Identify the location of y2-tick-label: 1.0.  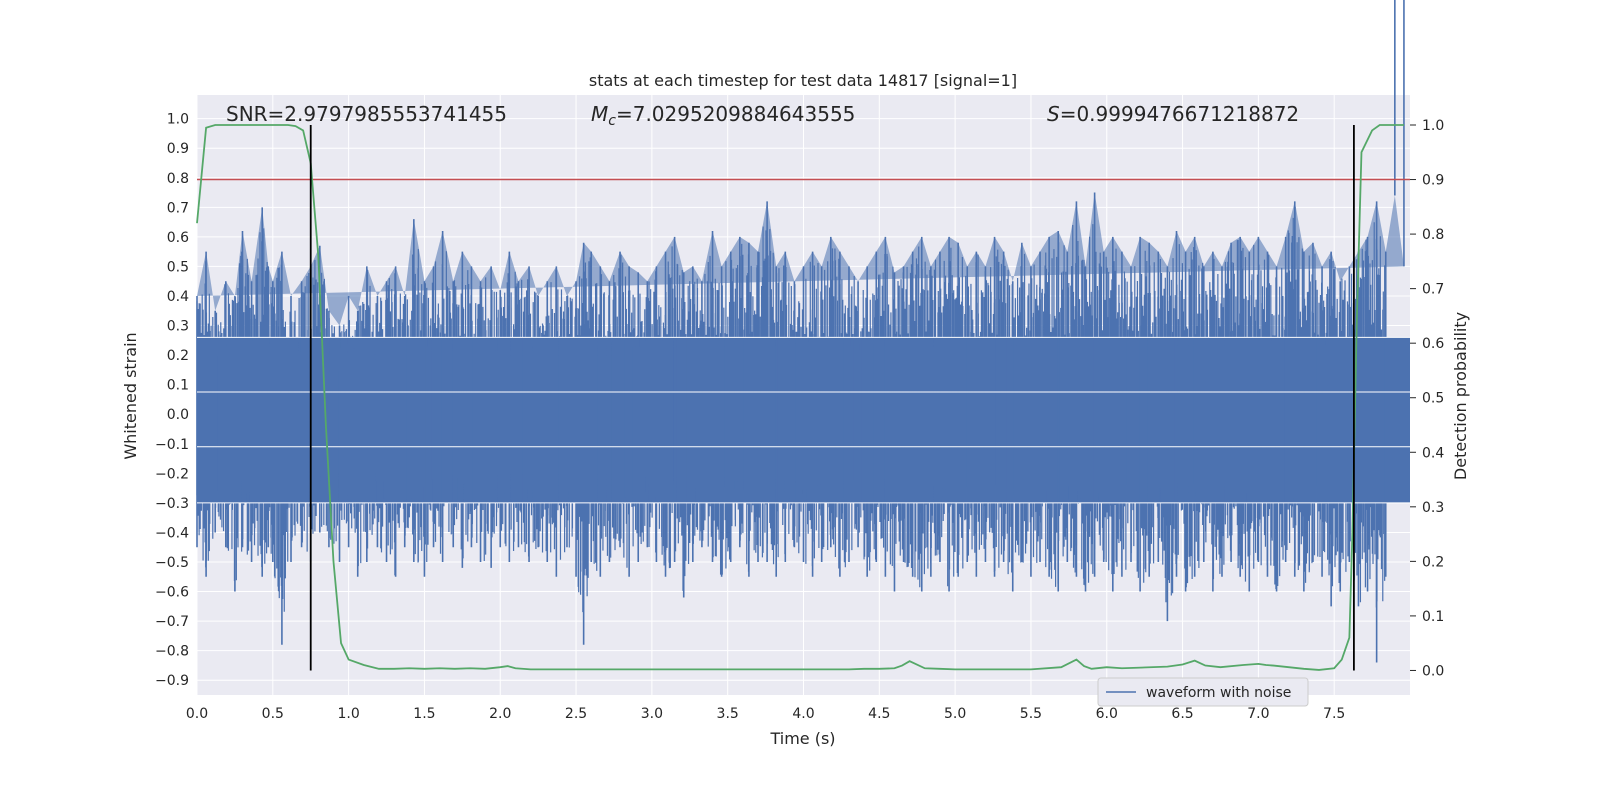
(1433, 126).